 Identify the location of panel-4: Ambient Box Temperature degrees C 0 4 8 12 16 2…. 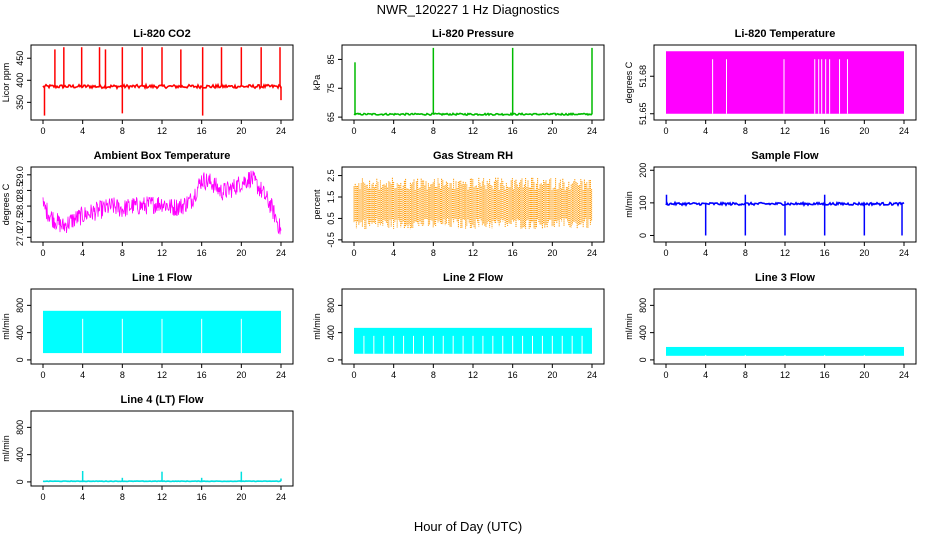
(147, 204).